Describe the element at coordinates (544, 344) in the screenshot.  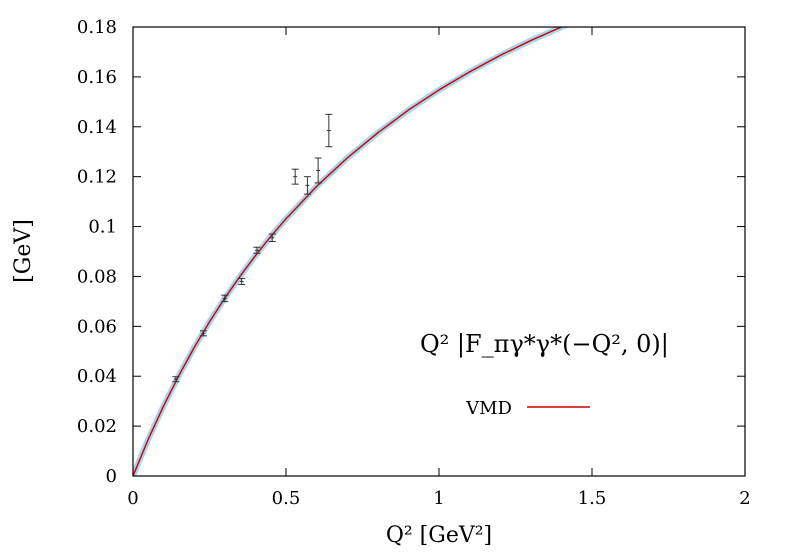
I see `formula-annotation: Q² |F_πγ*γ*(−Q², 0)|` at that location.